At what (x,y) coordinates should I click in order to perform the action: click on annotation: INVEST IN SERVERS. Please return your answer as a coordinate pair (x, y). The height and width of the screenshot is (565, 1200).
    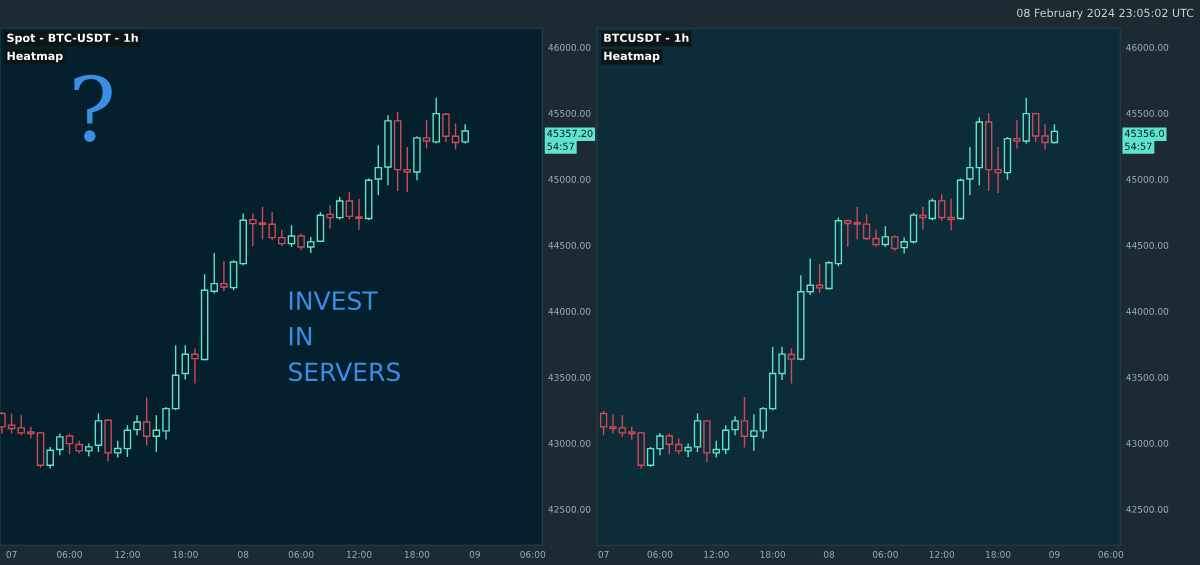
    Looking at the image, I should click on (344, 336).